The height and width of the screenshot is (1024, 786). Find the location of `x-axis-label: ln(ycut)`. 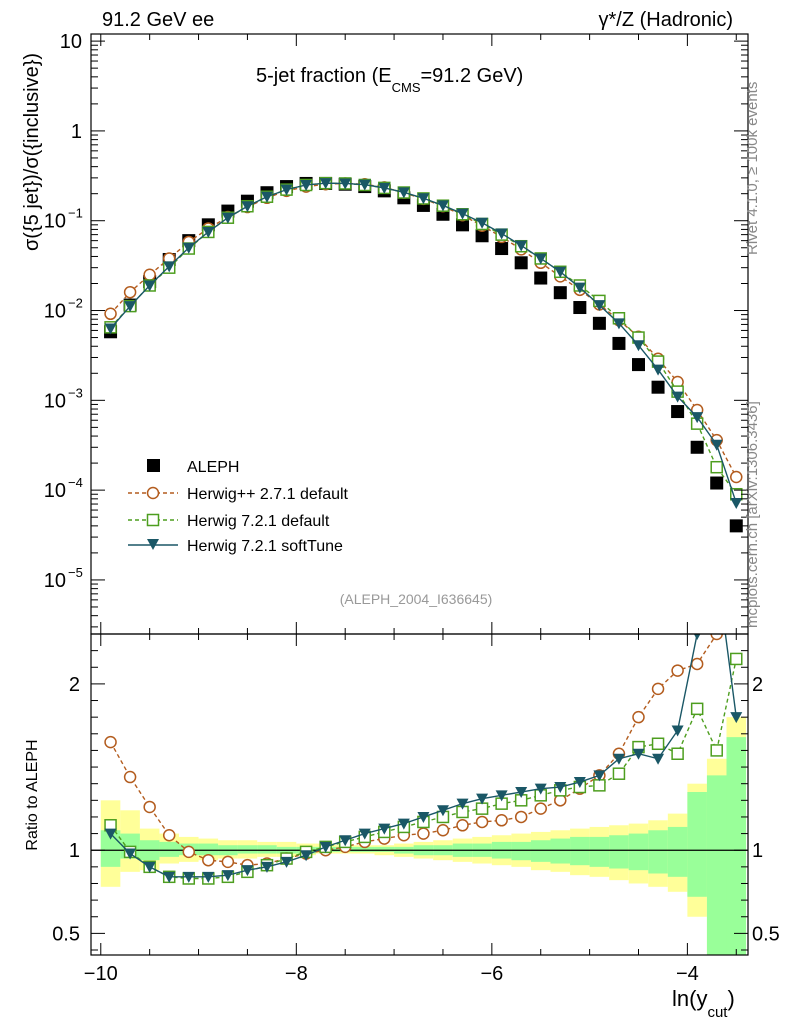

x-axis-label: ln(ycut) is located at coordinates (703, 1003).